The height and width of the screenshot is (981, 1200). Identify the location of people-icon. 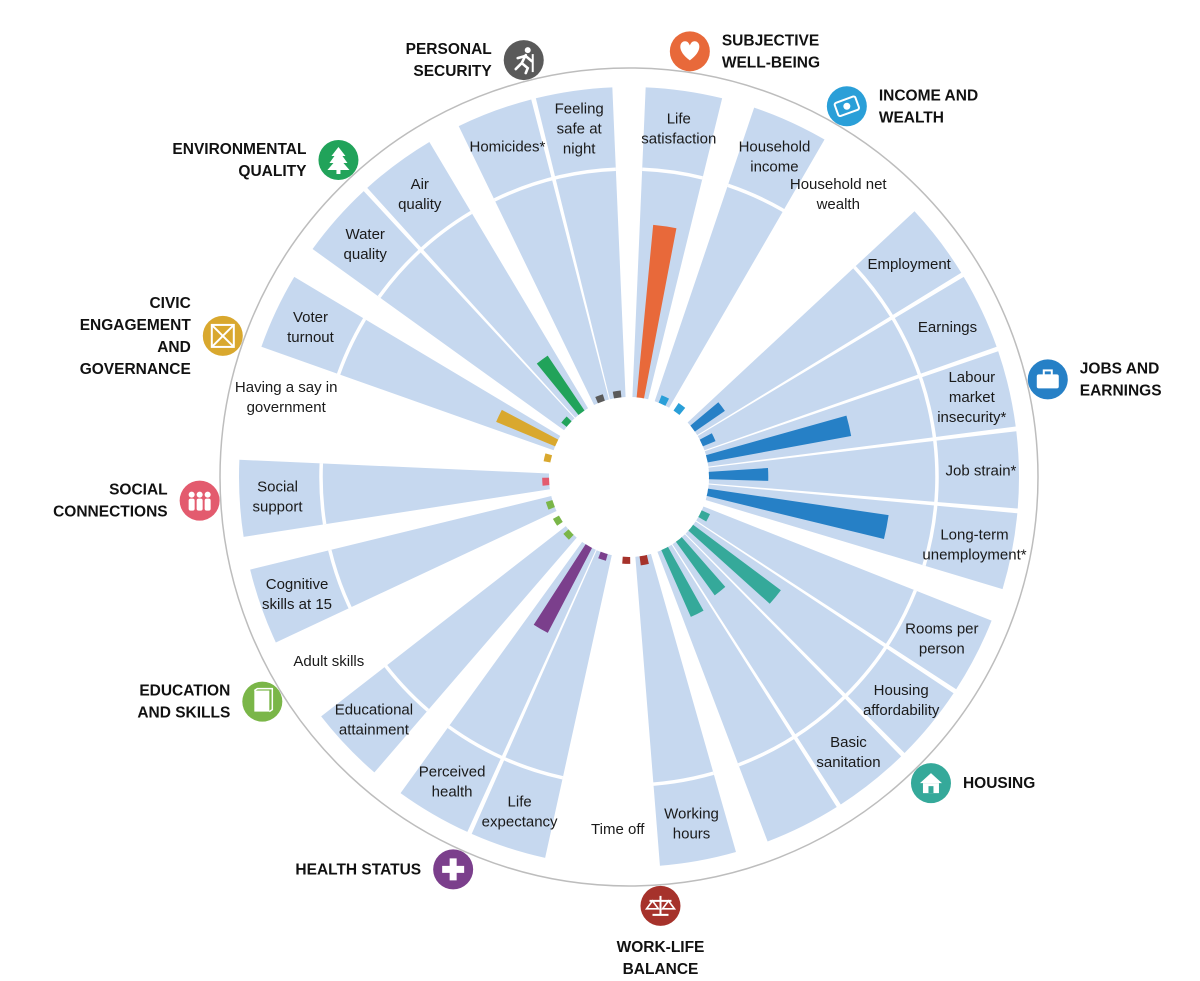
(199, 500).